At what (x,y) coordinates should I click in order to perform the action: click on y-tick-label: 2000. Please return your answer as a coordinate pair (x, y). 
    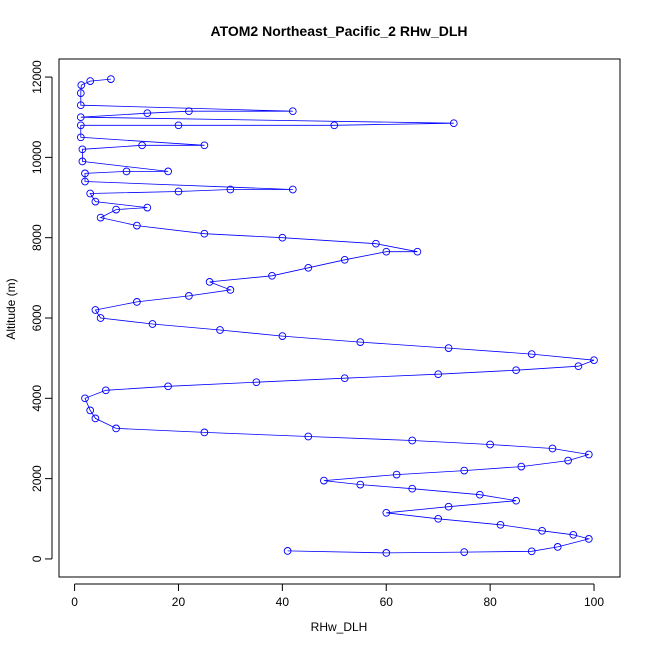
    Looking at the image, I should click on (37, 478).